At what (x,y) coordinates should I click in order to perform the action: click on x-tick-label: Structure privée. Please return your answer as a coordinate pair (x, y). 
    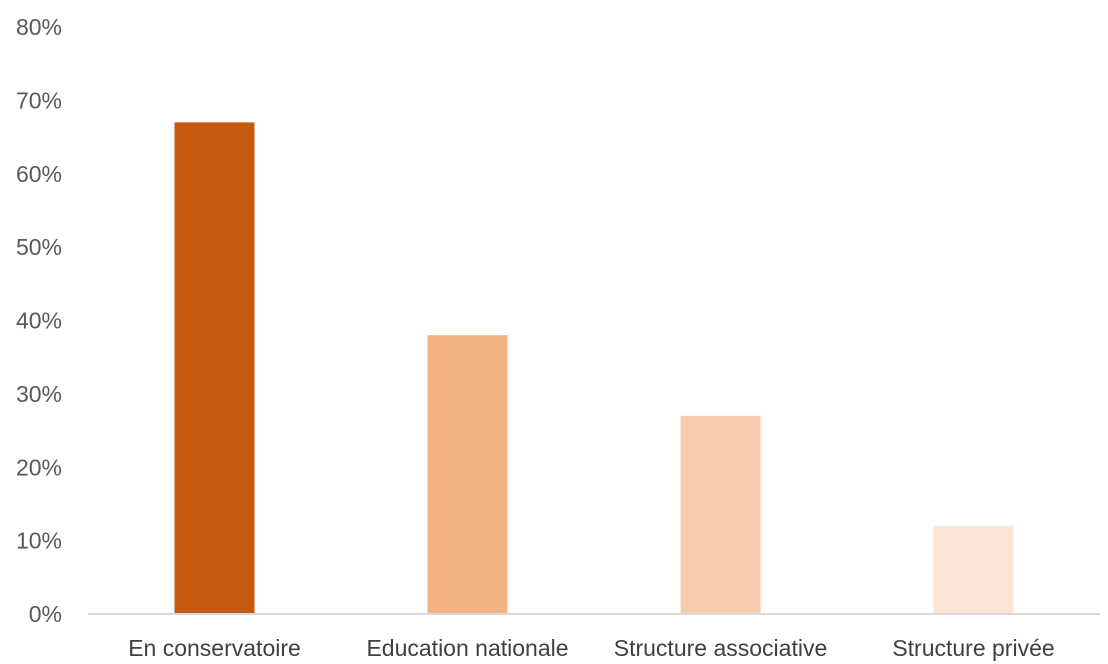
    Looking at the image, I should click on (973, 648).